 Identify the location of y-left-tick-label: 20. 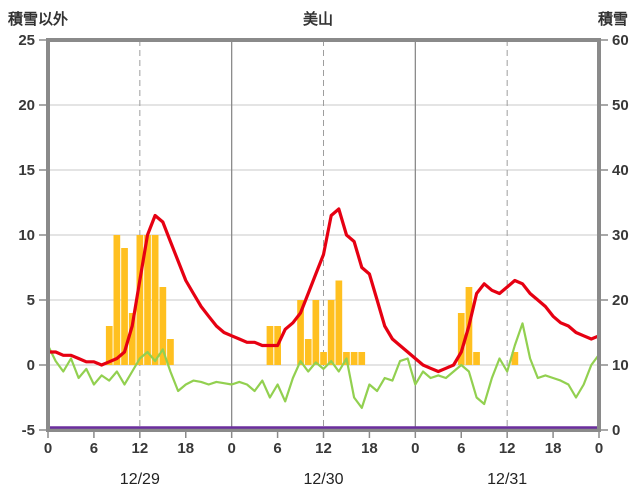
(26, 105).